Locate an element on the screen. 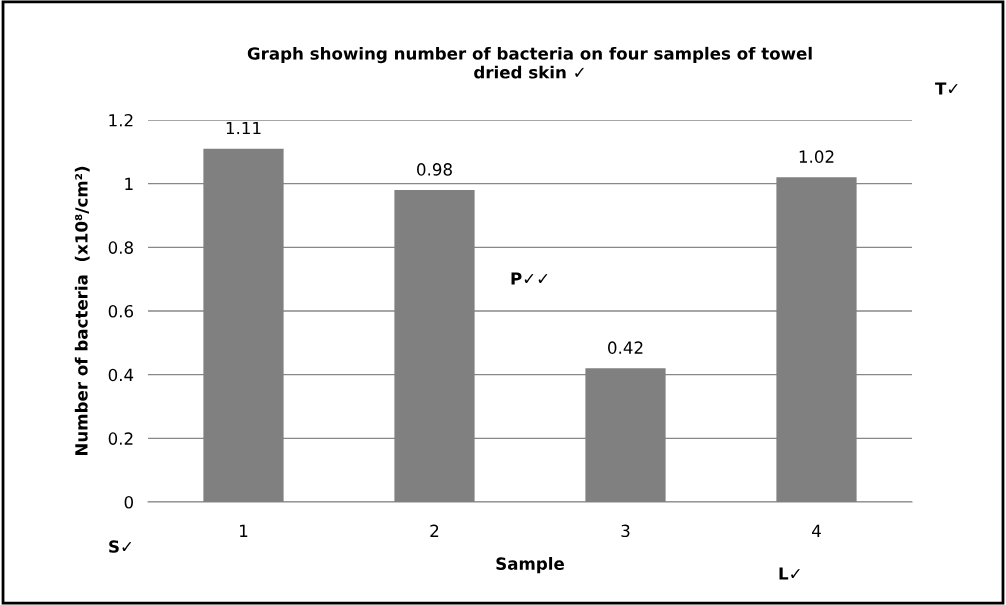  y-tick-label: 0.2 is located at coordinates (120, 438).